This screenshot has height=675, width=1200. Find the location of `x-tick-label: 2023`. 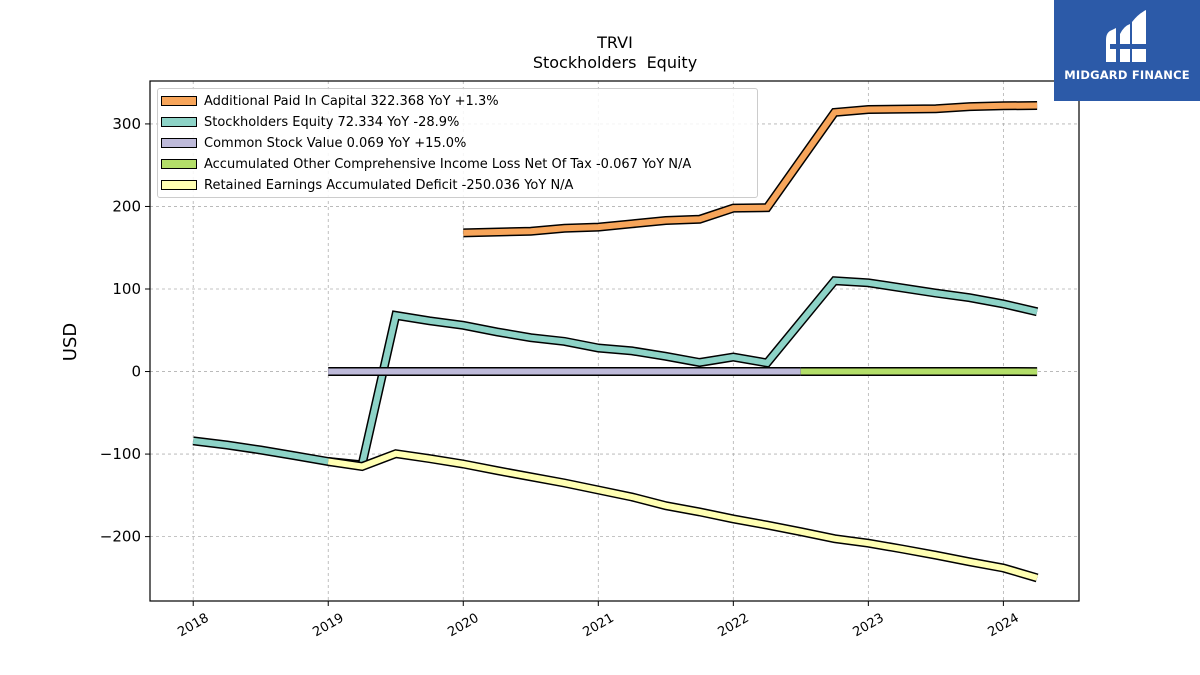

x-tick-label: 2023 is located at coordinates (869, 626).